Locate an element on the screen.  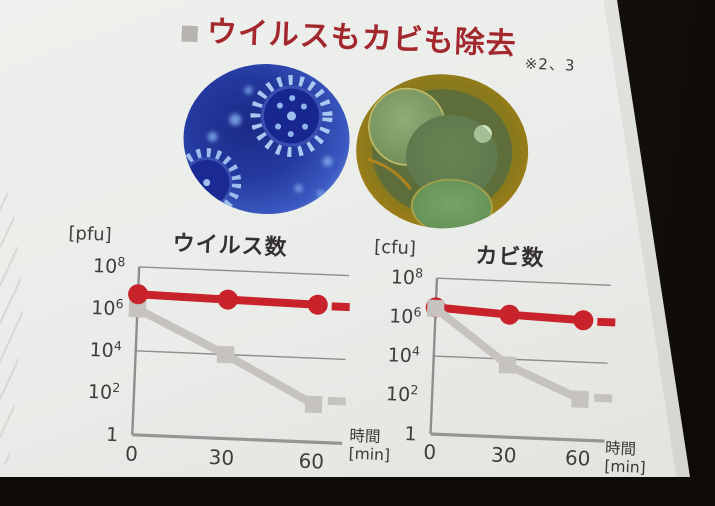
mold-micrograph-image is located at coordinates (442, 153).